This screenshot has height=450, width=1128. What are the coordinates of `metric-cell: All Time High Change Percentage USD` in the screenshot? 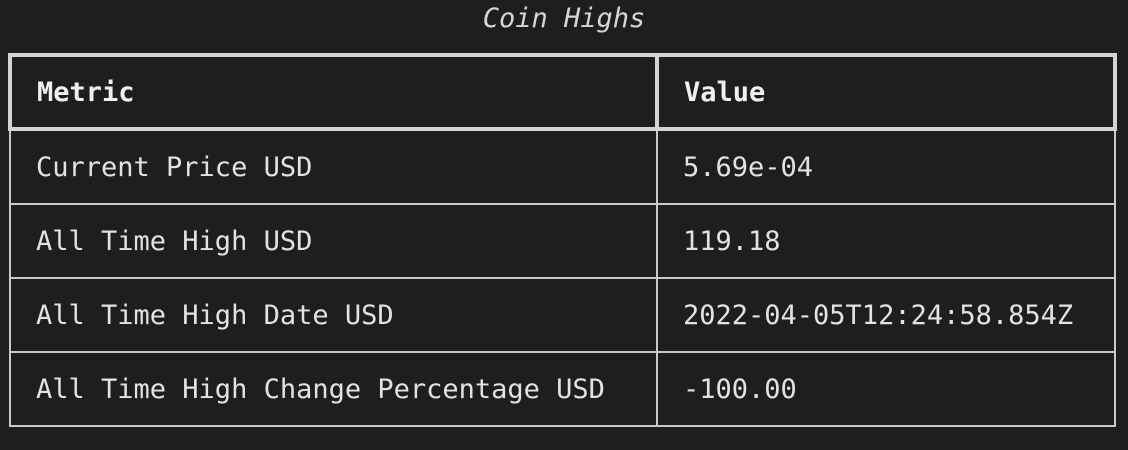 It's located at (333, 389).